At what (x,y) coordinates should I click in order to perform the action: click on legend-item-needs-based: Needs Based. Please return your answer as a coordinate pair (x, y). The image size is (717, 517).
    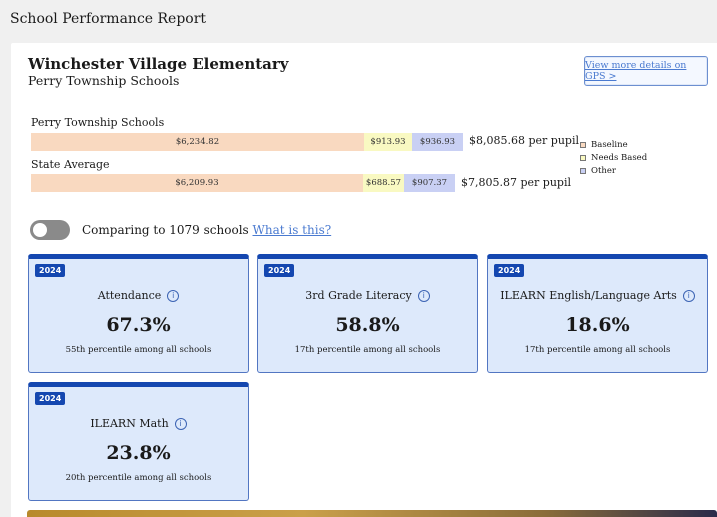
    Looking at the image, I should click on (613, 157).